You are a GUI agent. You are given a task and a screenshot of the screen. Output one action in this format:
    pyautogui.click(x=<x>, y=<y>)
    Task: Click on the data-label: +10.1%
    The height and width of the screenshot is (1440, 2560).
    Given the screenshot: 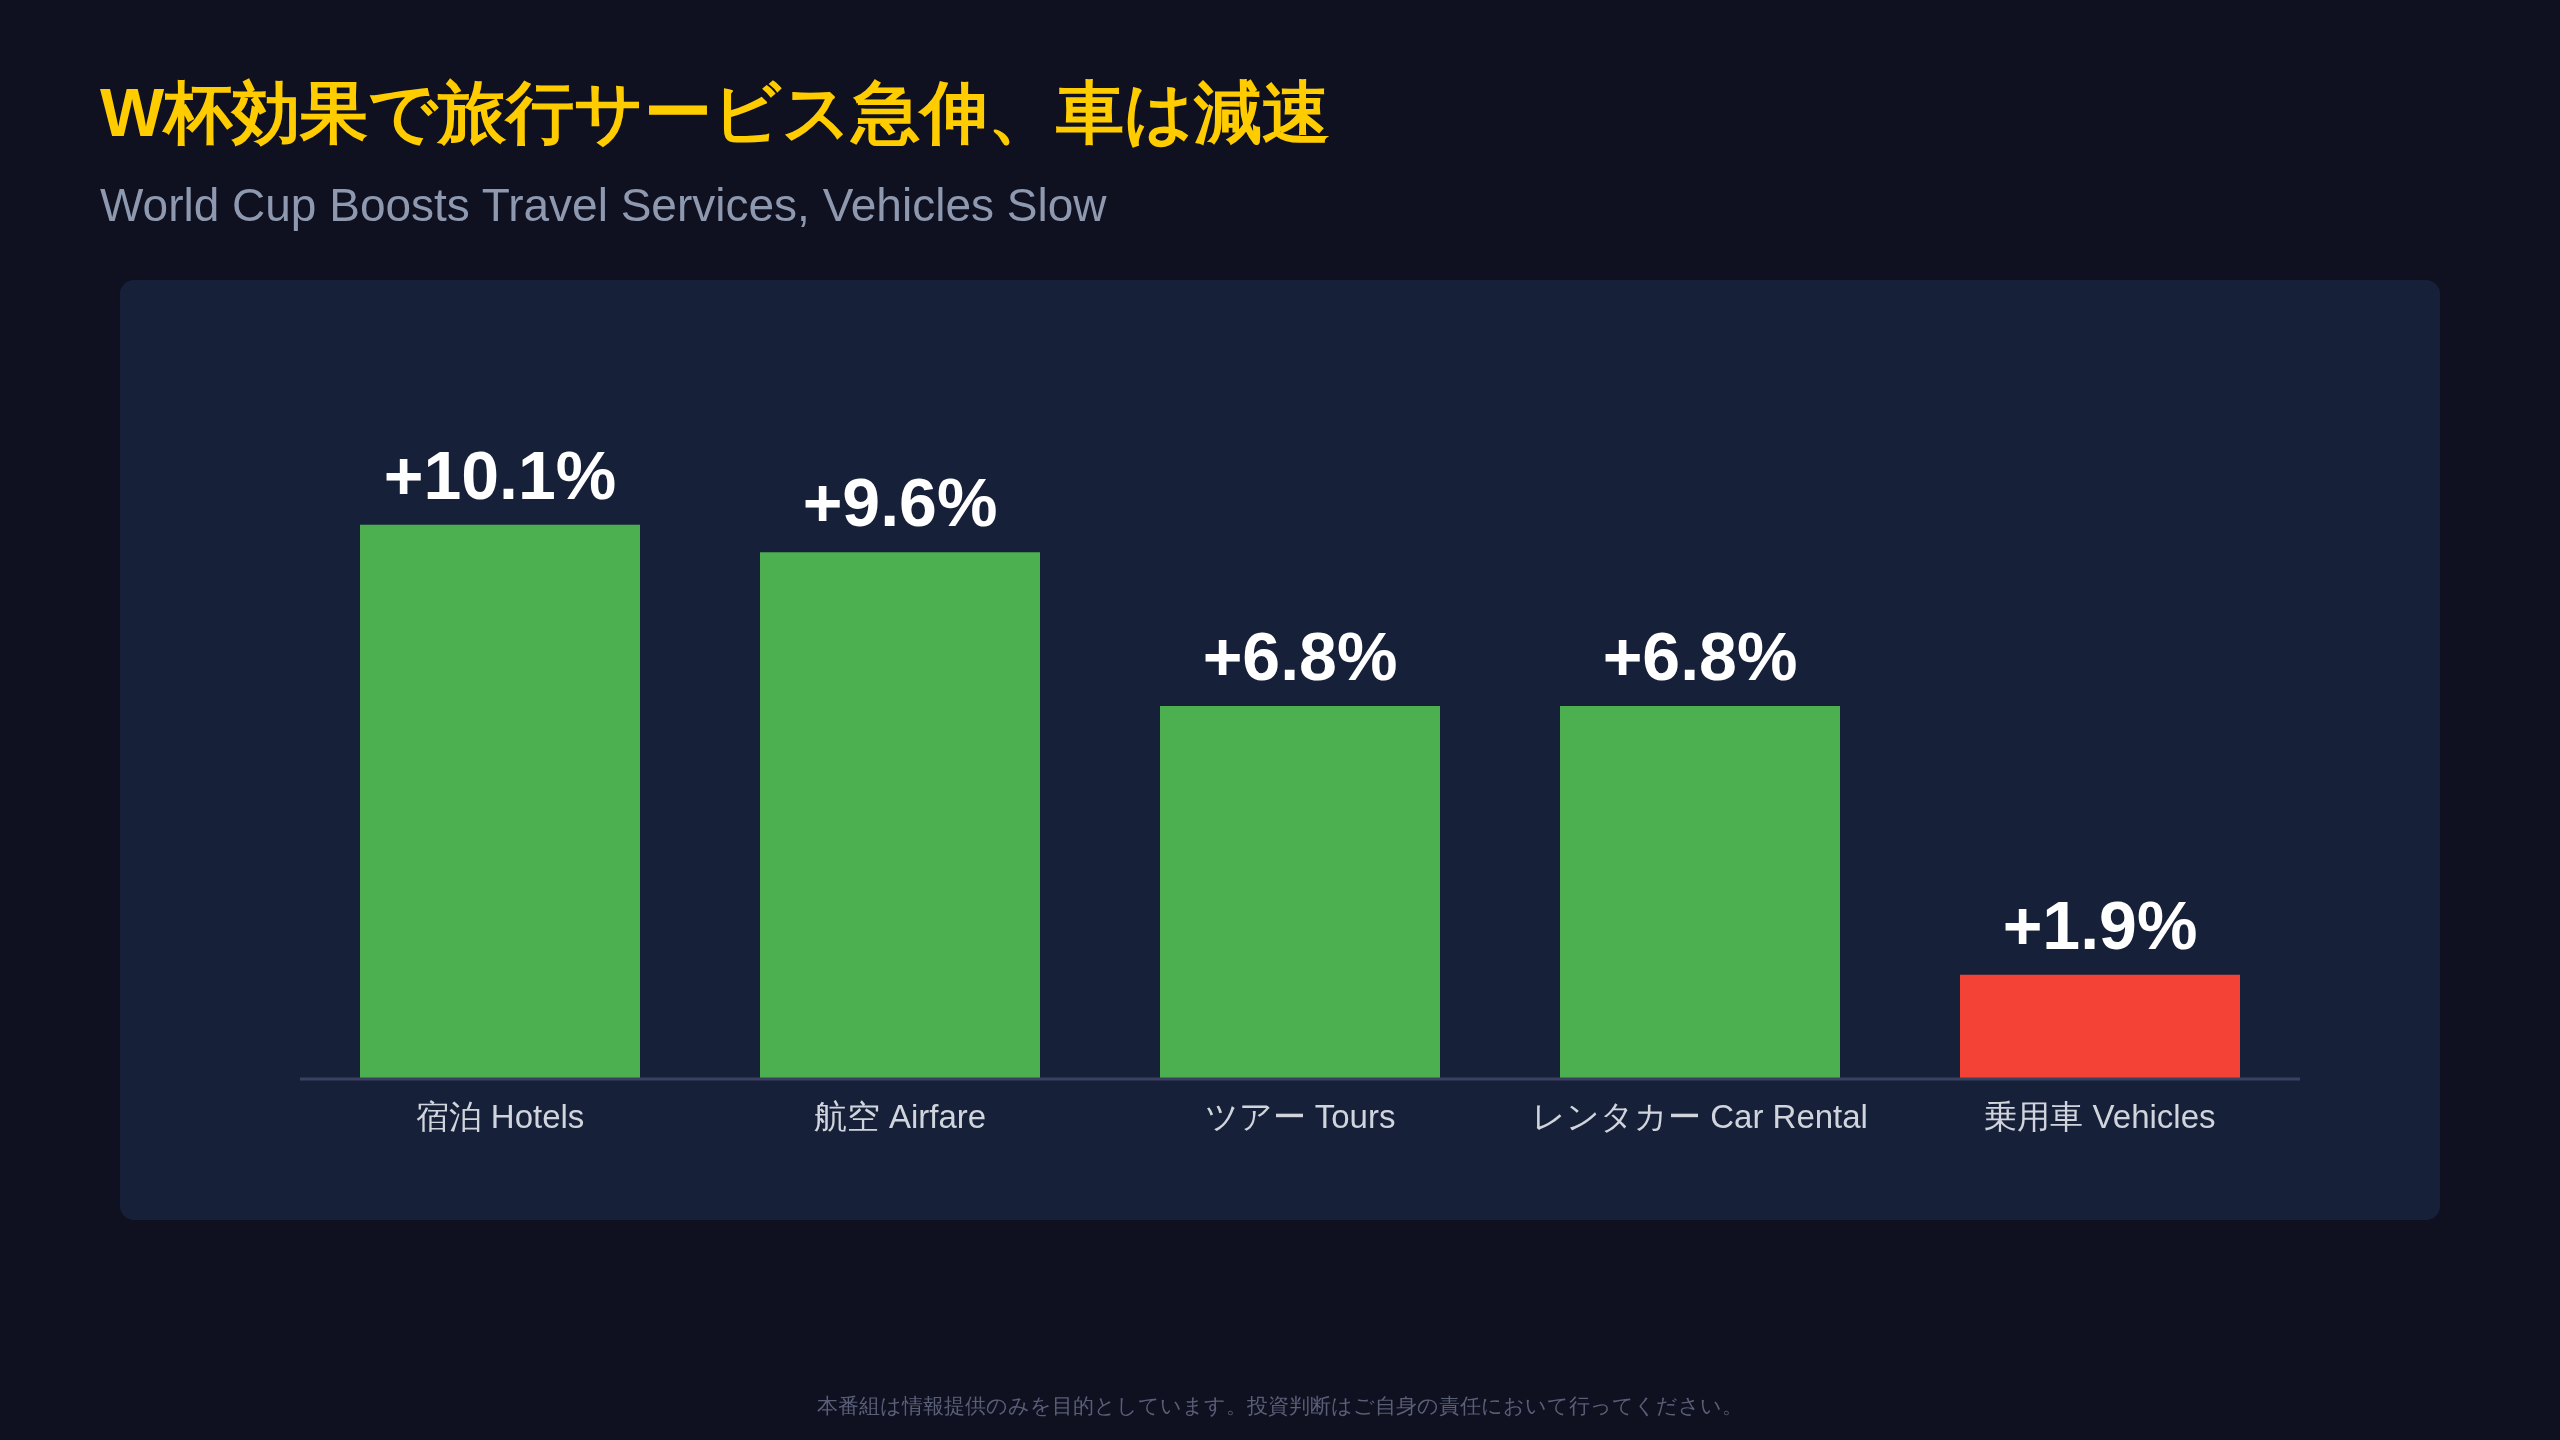 What is the action you would take?
    pyautogui.click(x=500, y=474)
    